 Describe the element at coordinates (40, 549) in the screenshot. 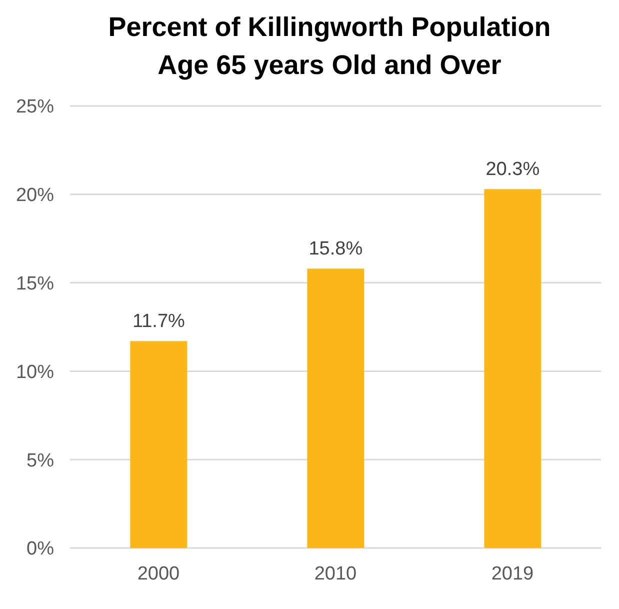

I see `y-tick-label: 0%` at that location.